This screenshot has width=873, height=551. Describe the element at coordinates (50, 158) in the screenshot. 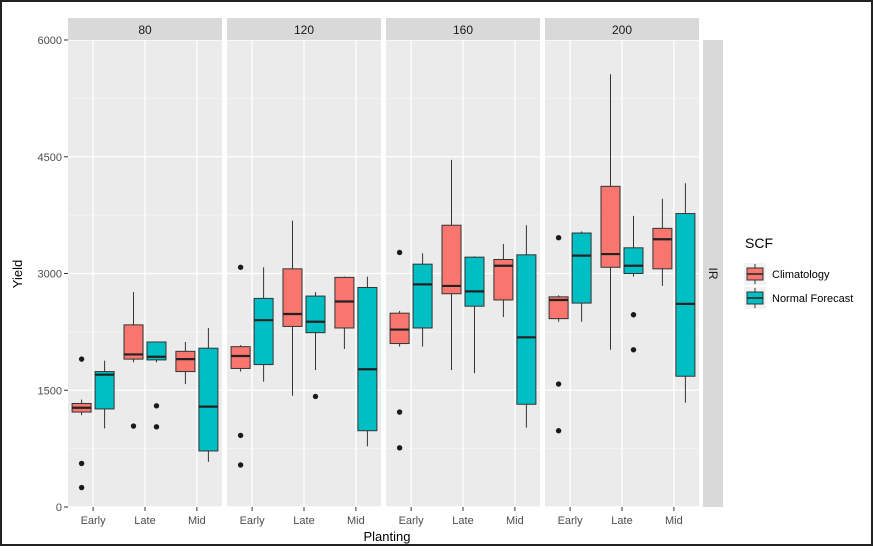

I see `y-tick-label: 4500` at that location.